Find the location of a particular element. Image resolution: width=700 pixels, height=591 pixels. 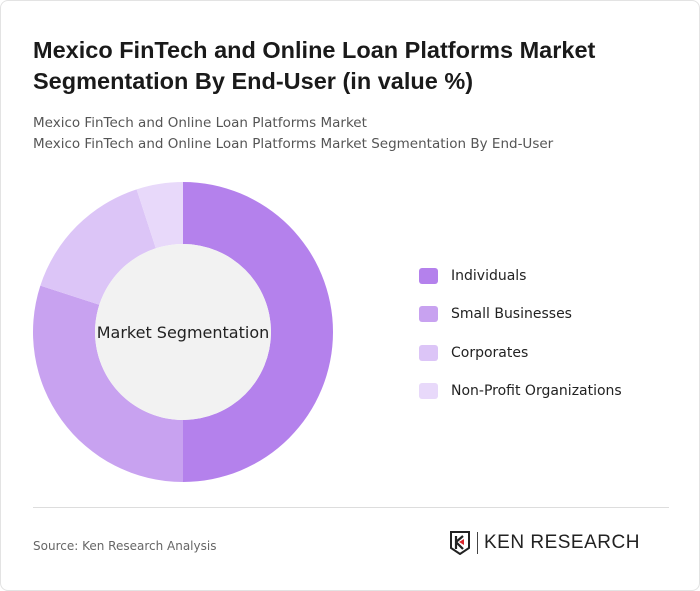

legend-label: Small Businesses is located at coordinates (511, 314).